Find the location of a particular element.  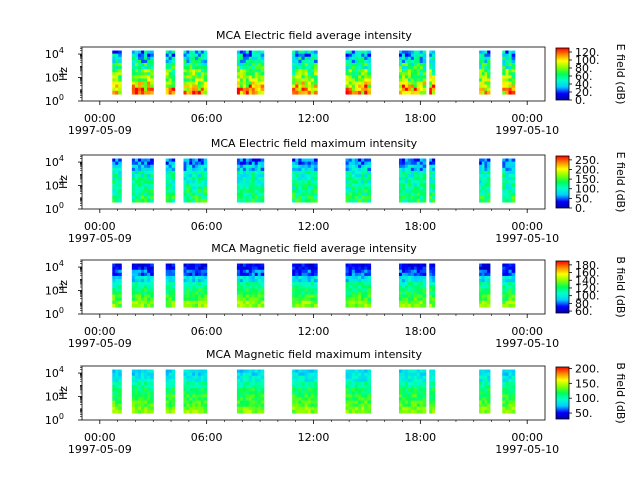

colorbar: 60.80.100.120.140.160.180. B field (dB) is located at coordinates (591, 287).